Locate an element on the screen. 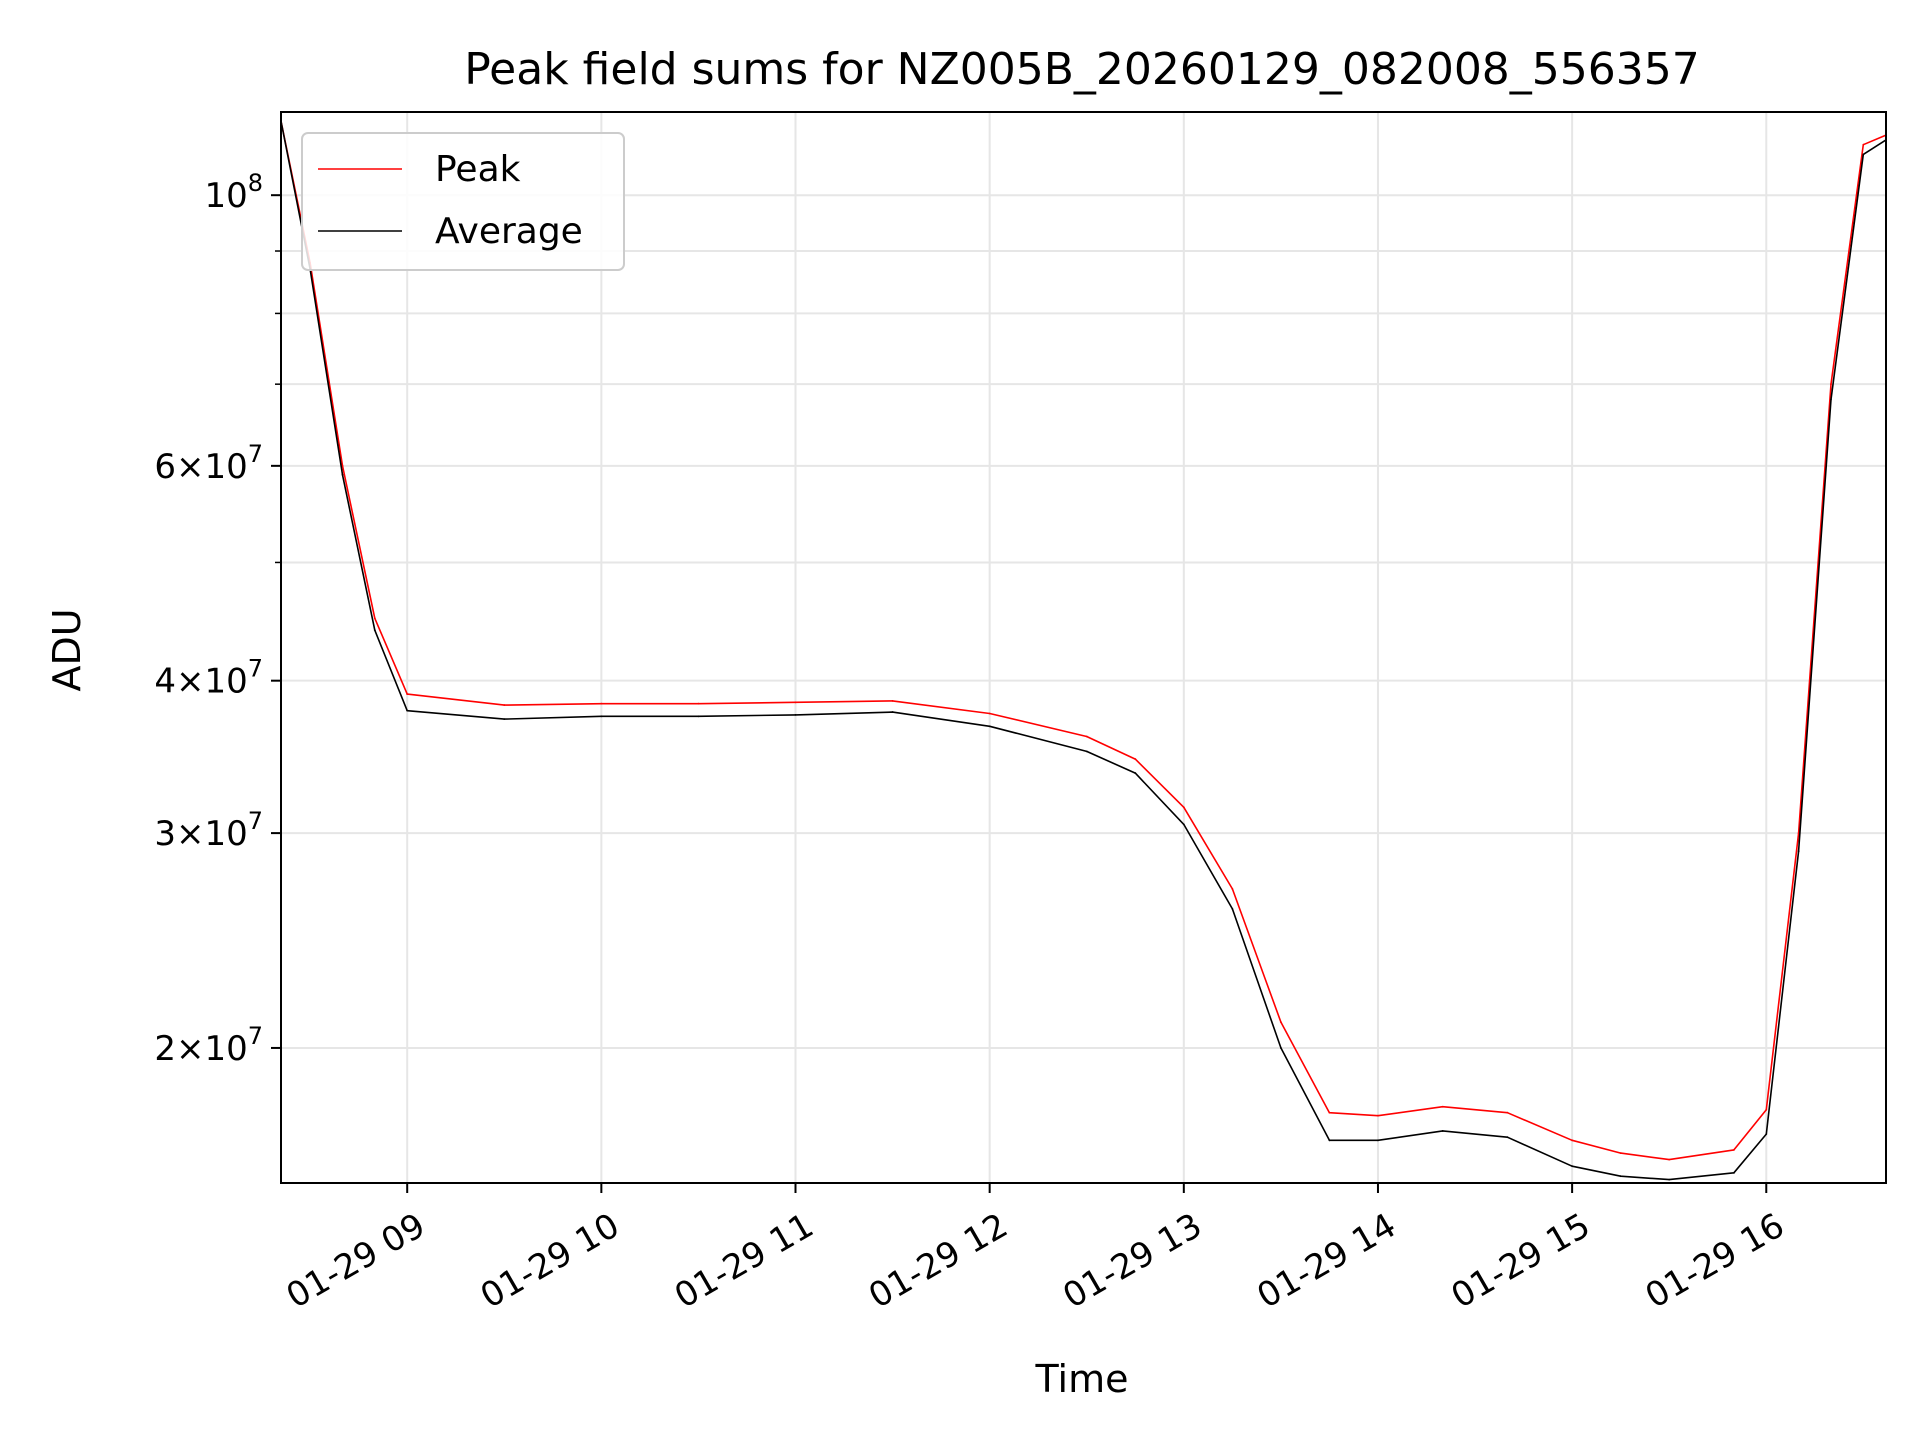 The height and width of the screenshot is (1444, 1920). y-tick-exponent: 8 is located at coordinates (255, 183).